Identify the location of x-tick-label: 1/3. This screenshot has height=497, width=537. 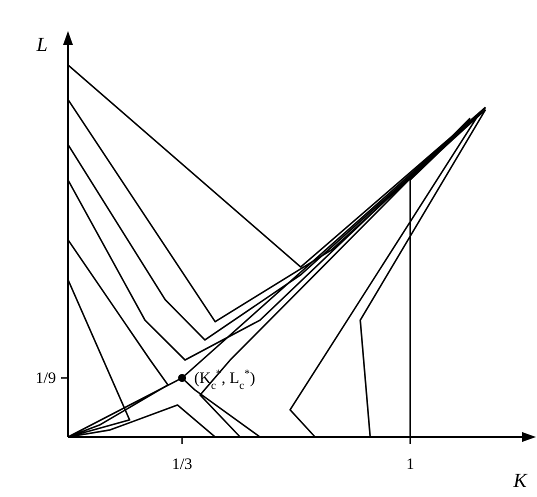
(182, 464).